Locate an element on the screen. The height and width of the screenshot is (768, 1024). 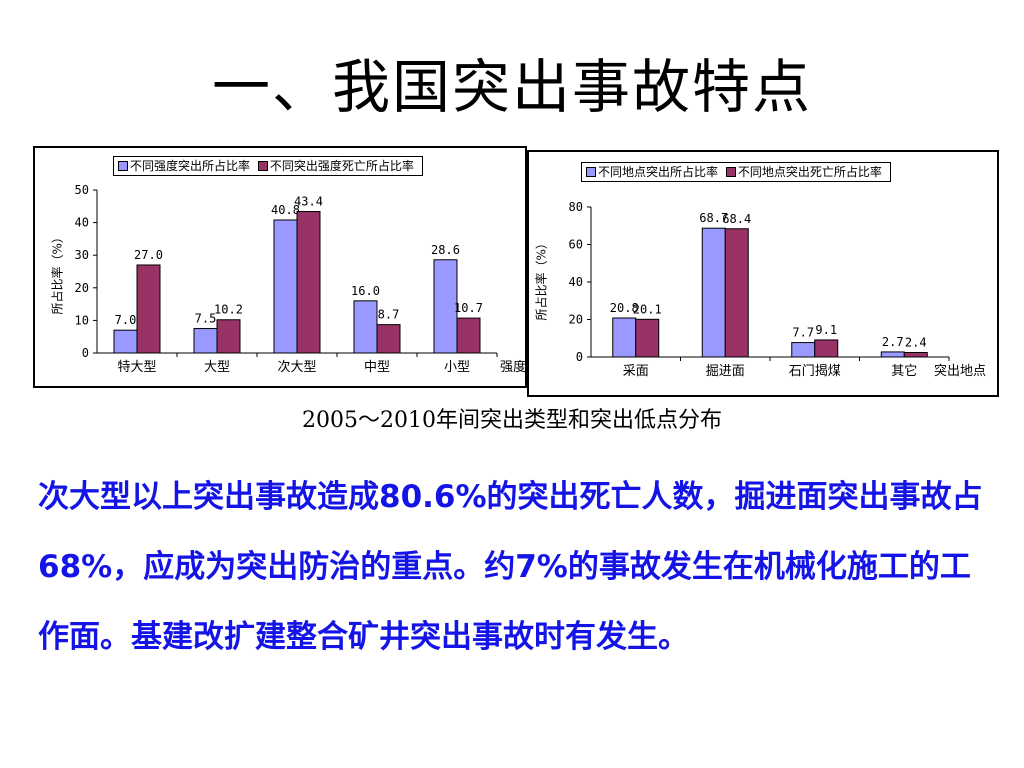
legend-item: 不同强度突出所占比率 is located at coordinates (184, 166).